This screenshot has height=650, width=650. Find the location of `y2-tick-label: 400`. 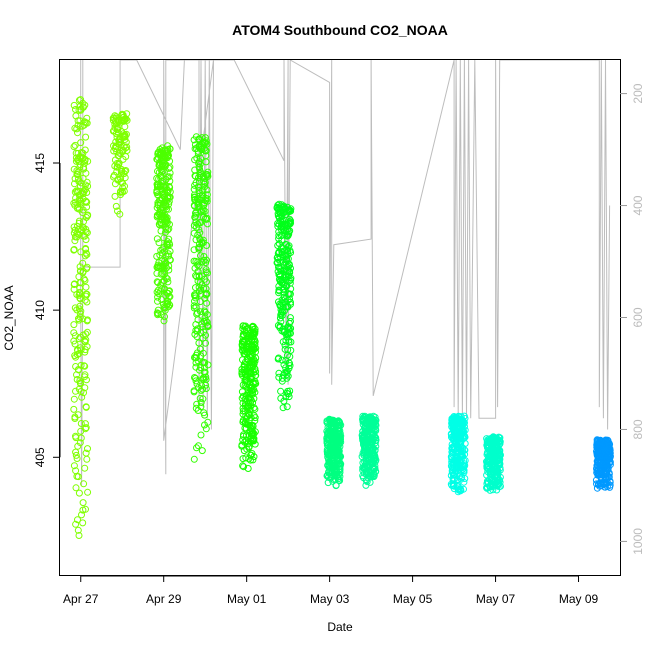

y2-tick-label: 400 is located at coordinates (638, 205).